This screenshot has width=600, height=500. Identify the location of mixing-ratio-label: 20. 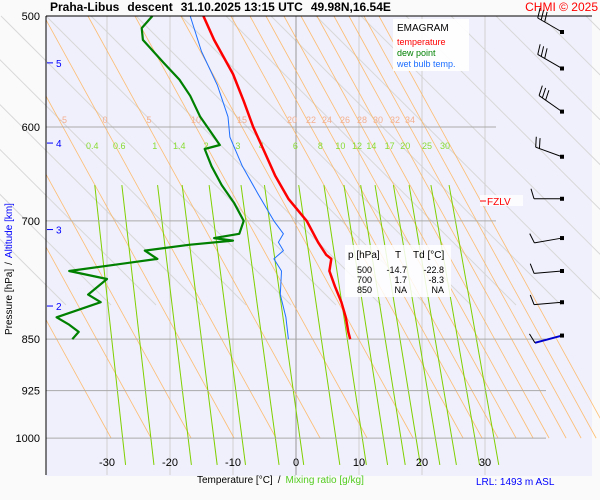
(405, 146).